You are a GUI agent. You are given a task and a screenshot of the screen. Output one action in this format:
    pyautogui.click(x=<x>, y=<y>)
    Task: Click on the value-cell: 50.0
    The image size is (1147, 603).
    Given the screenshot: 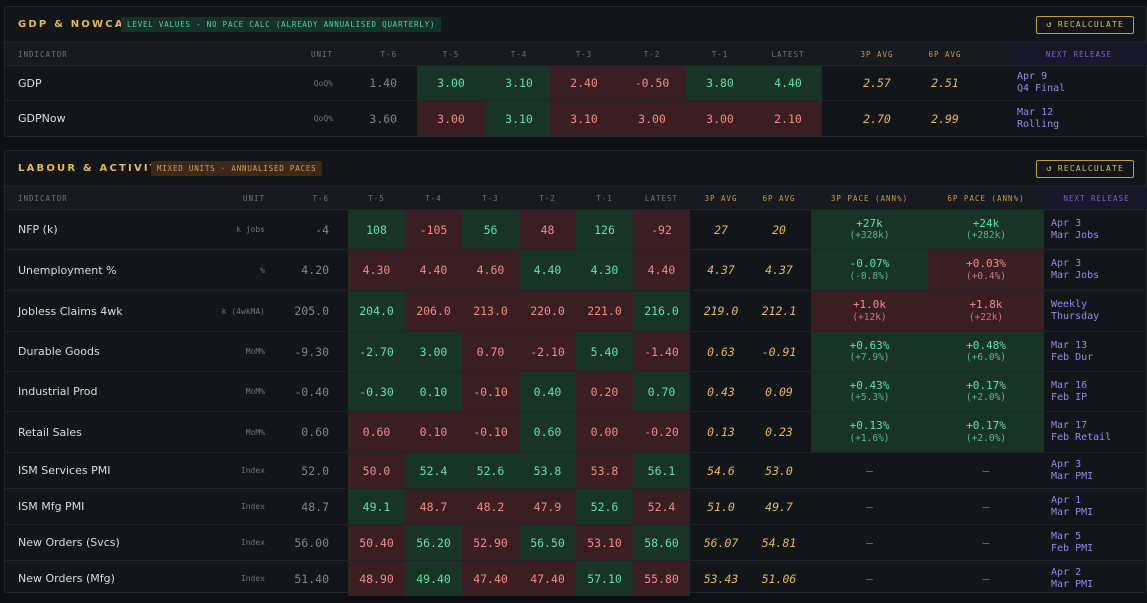 What is the action you would take?
    pyautogui.click(x=376, y=470)
    